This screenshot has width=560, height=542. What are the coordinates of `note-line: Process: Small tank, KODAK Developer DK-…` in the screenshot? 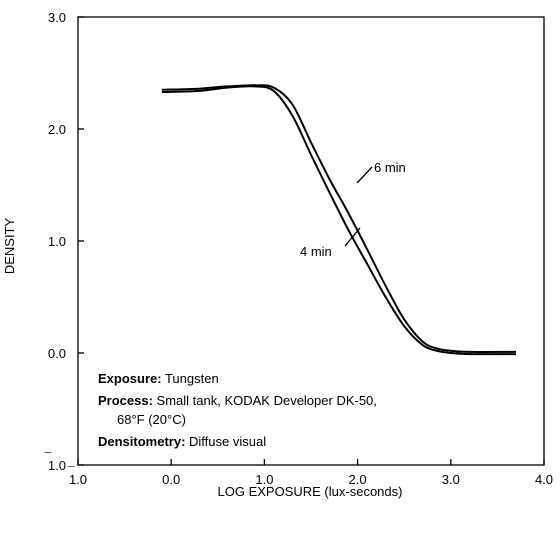 It's located at (237, 400).